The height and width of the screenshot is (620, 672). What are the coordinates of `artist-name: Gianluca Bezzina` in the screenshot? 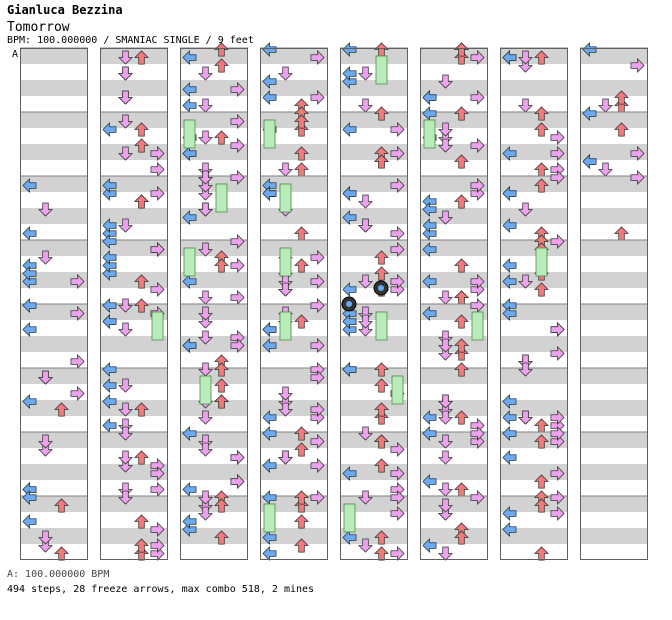 It's located at (65, 10).